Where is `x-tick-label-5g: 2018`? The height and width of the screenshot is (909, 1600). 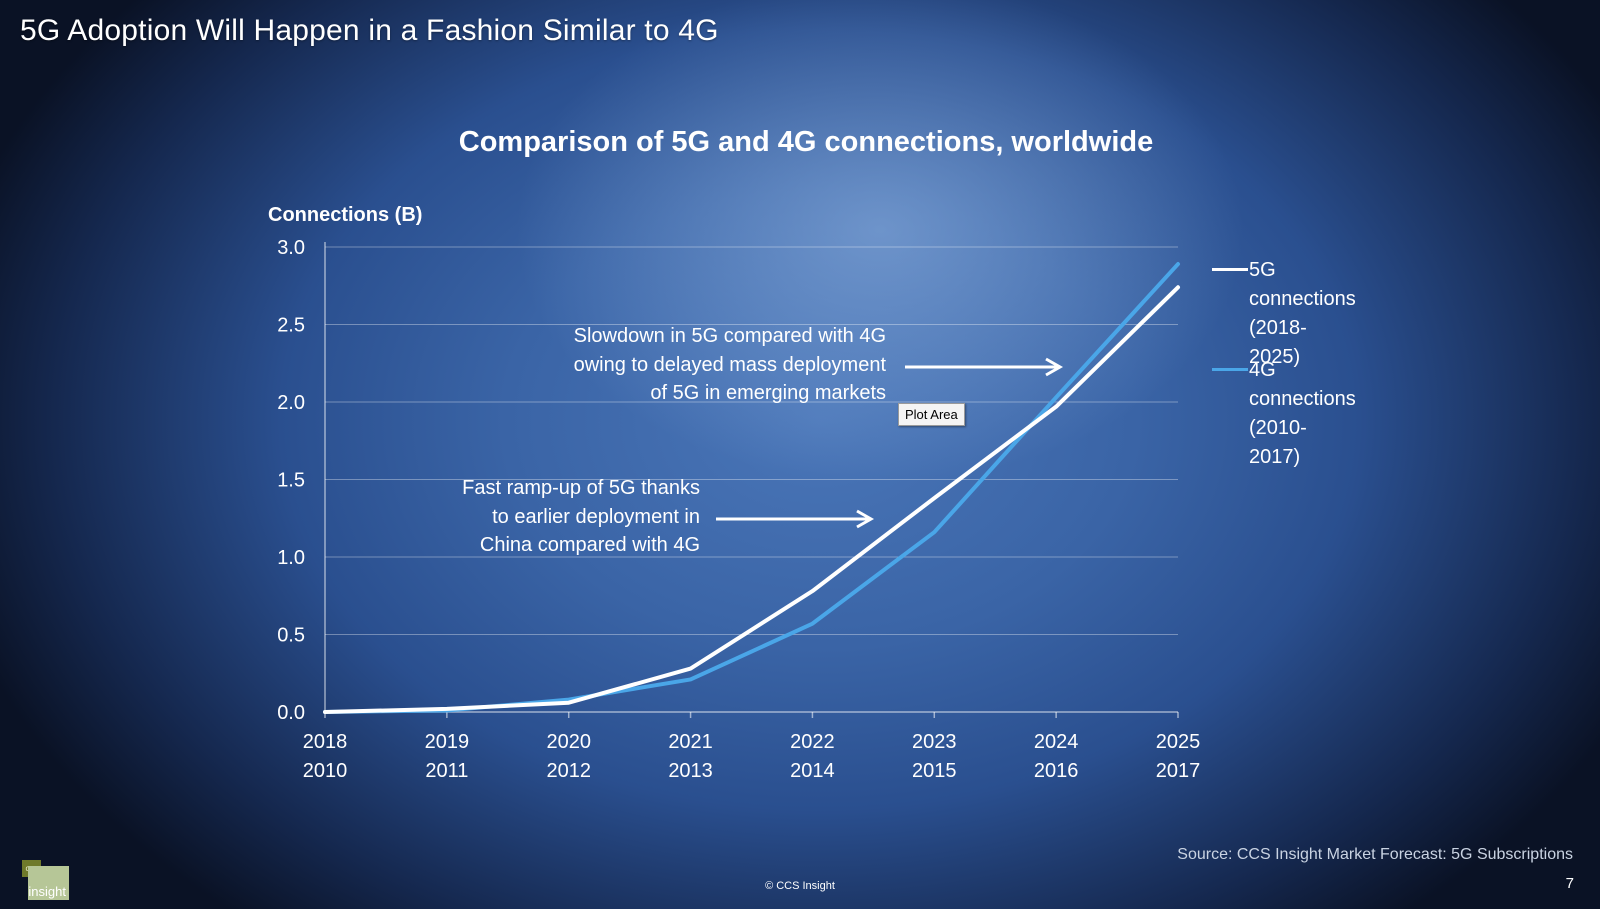
x-tick-label-5g: 2018 is located at coordinates (325, 742).